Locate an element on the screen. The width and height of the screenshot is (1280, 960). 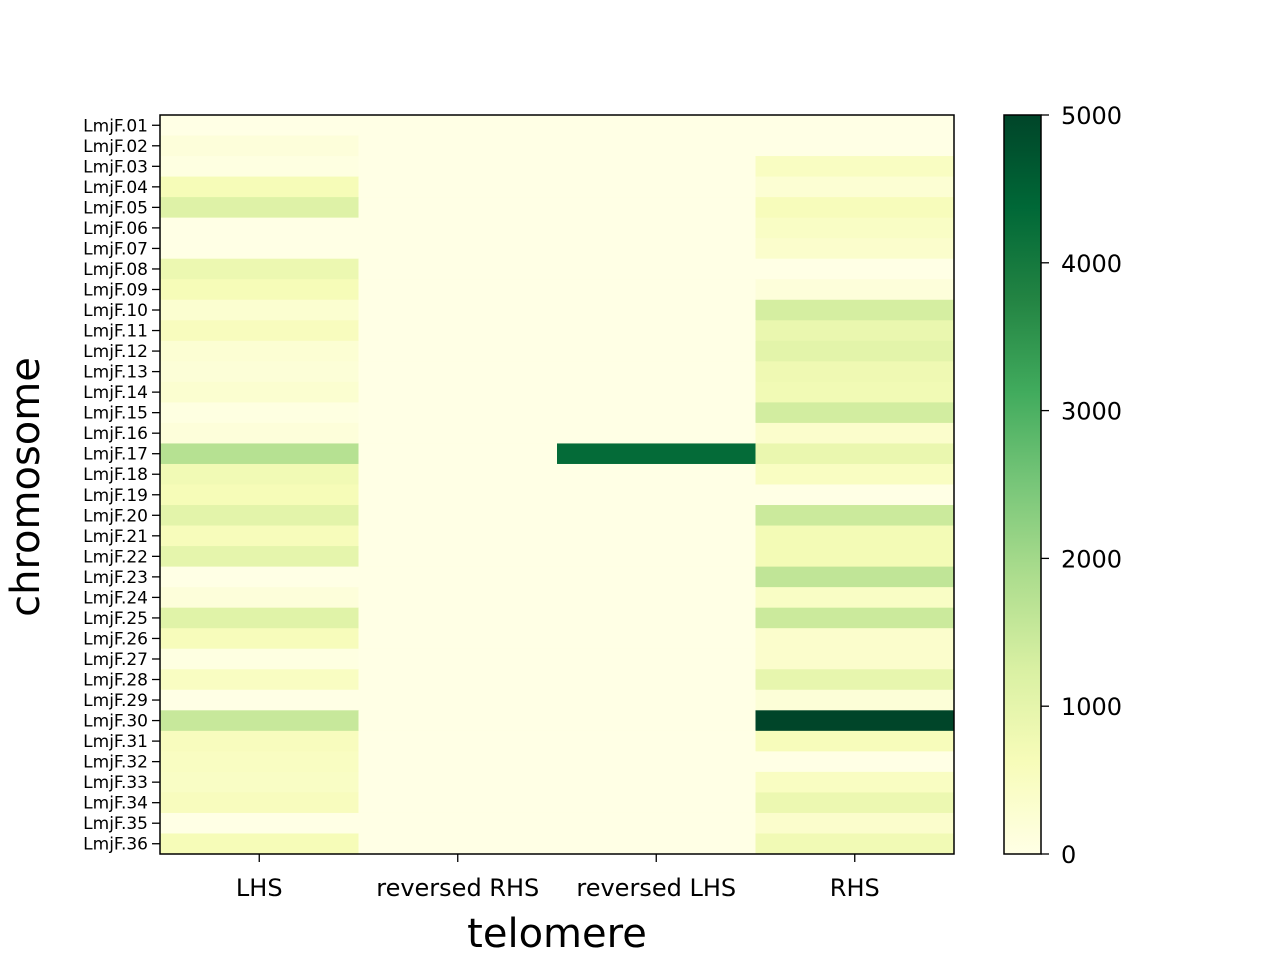
y-tick-label: LmjF.23 is located at coordinates (115, 578).